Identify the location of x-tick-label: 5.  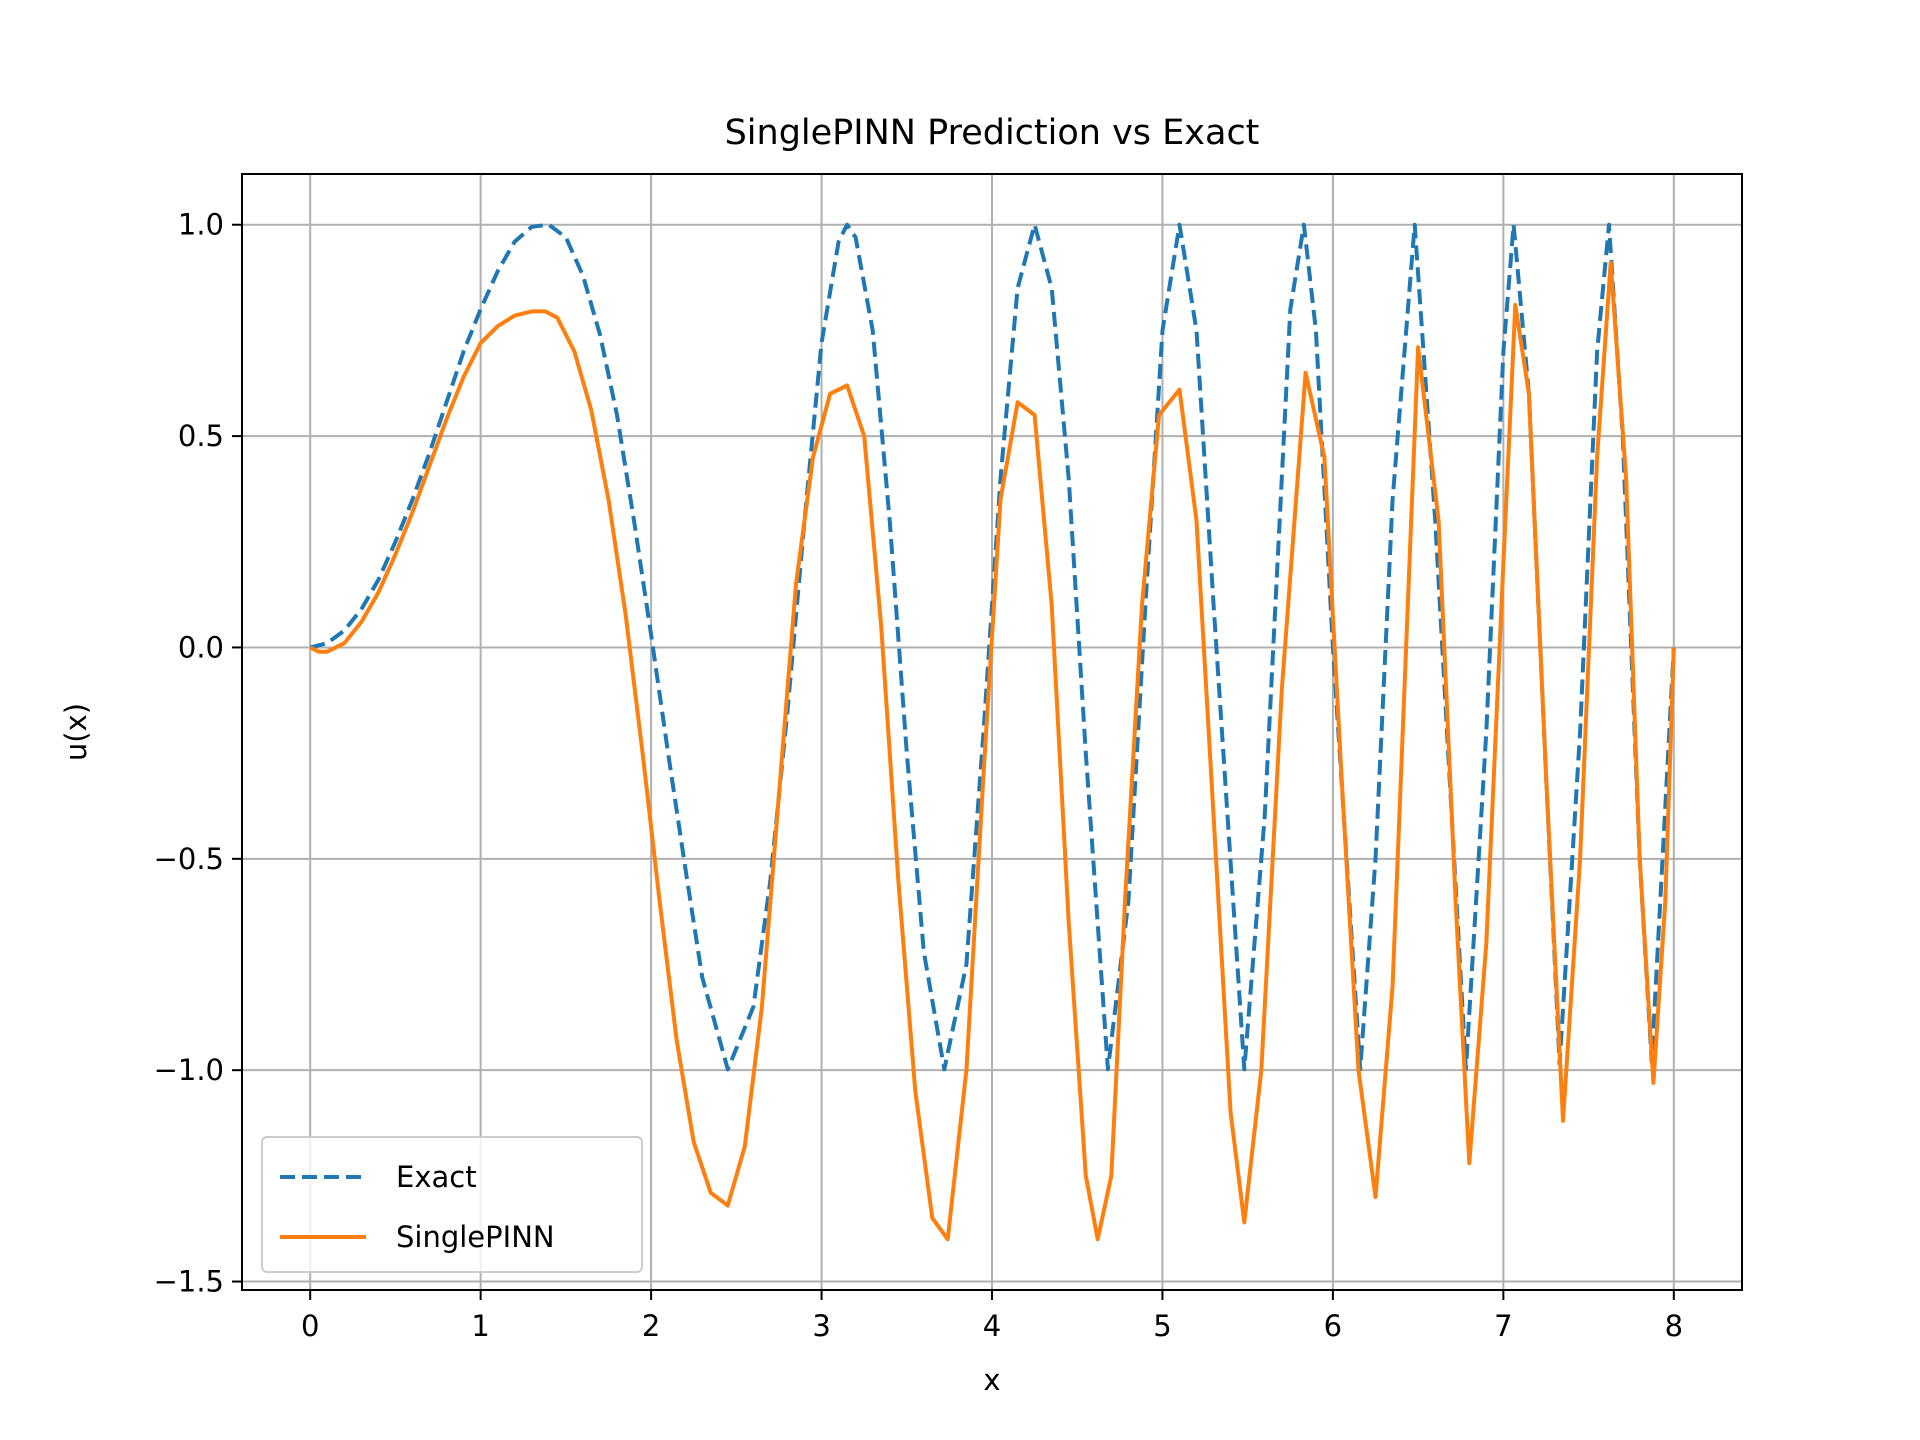
(1162, 1326).